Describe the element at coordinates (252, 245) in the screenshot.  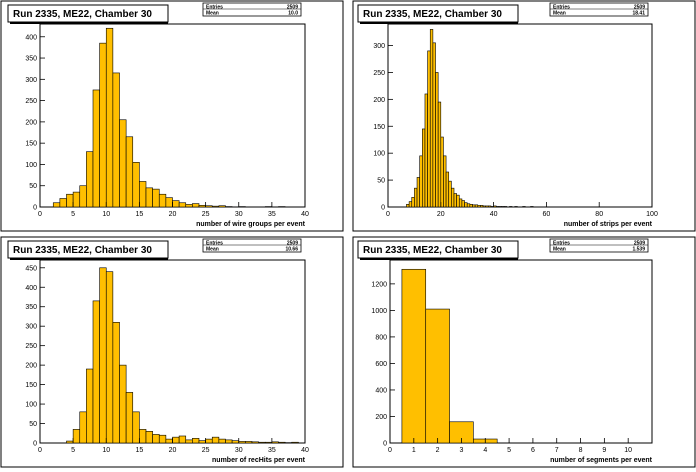
I see `stats-box: Entries 2509 Mean 10.66` at that location.